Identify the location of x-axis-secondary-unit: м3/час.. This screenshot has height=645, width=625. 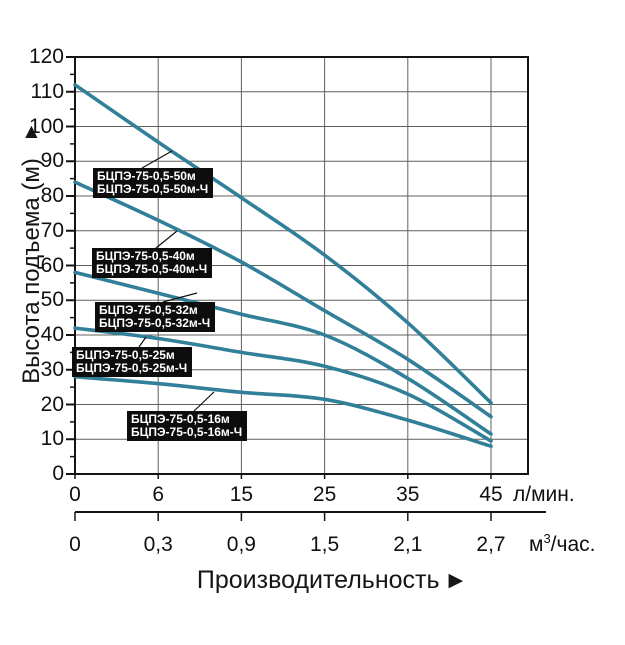
(562, 543).